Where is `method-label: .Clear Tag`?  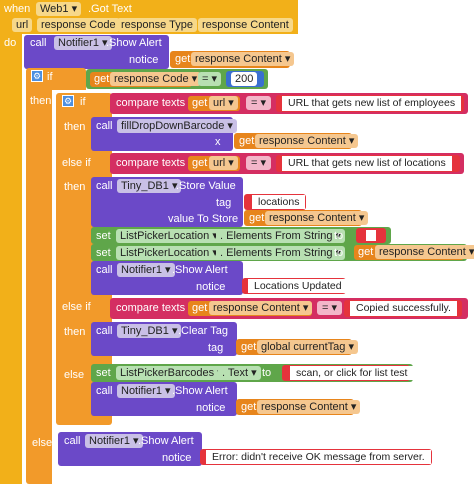
method-label: .Clear Tag is located at coordinates (203, 331).